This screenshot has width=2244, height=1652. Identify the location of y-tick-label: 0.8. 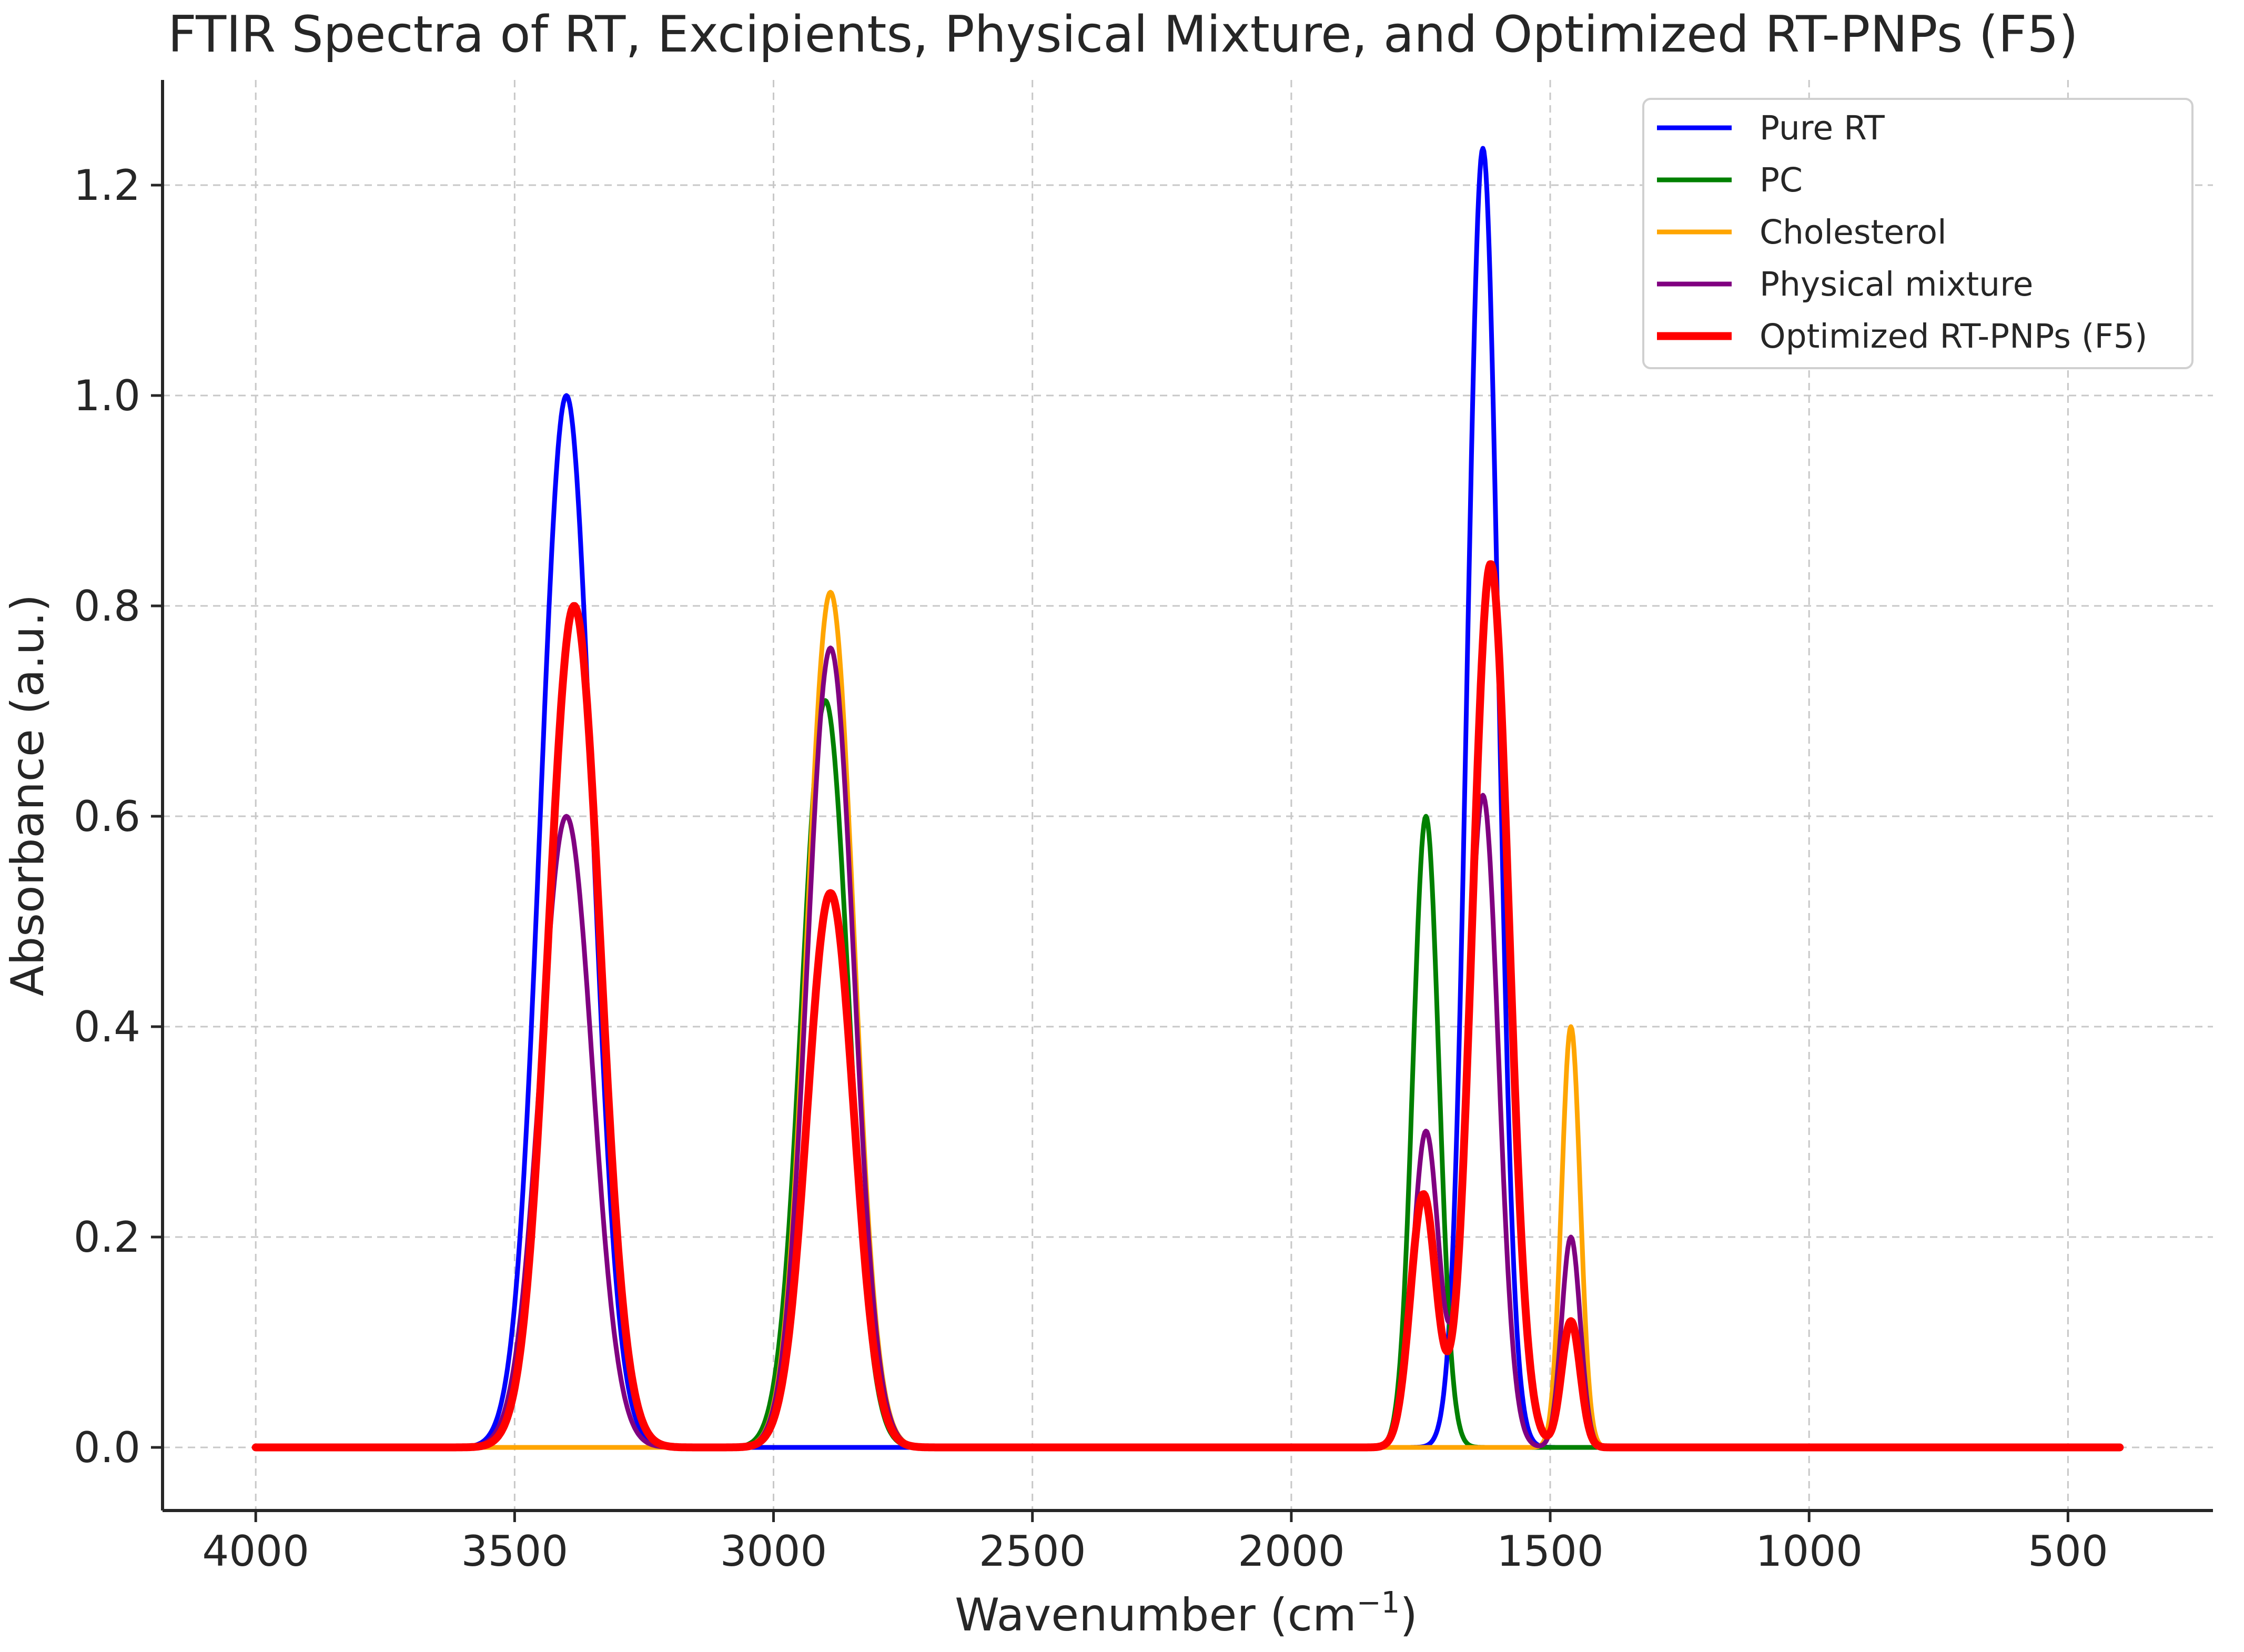
(107, 606).